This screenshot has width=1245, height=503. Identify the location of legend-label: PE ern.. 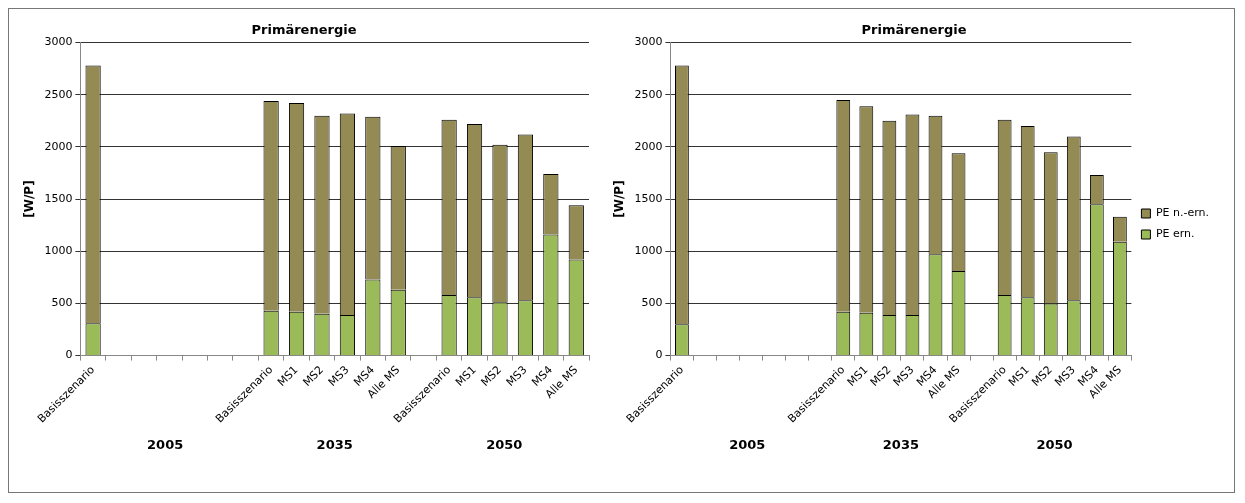
(1175, 234).